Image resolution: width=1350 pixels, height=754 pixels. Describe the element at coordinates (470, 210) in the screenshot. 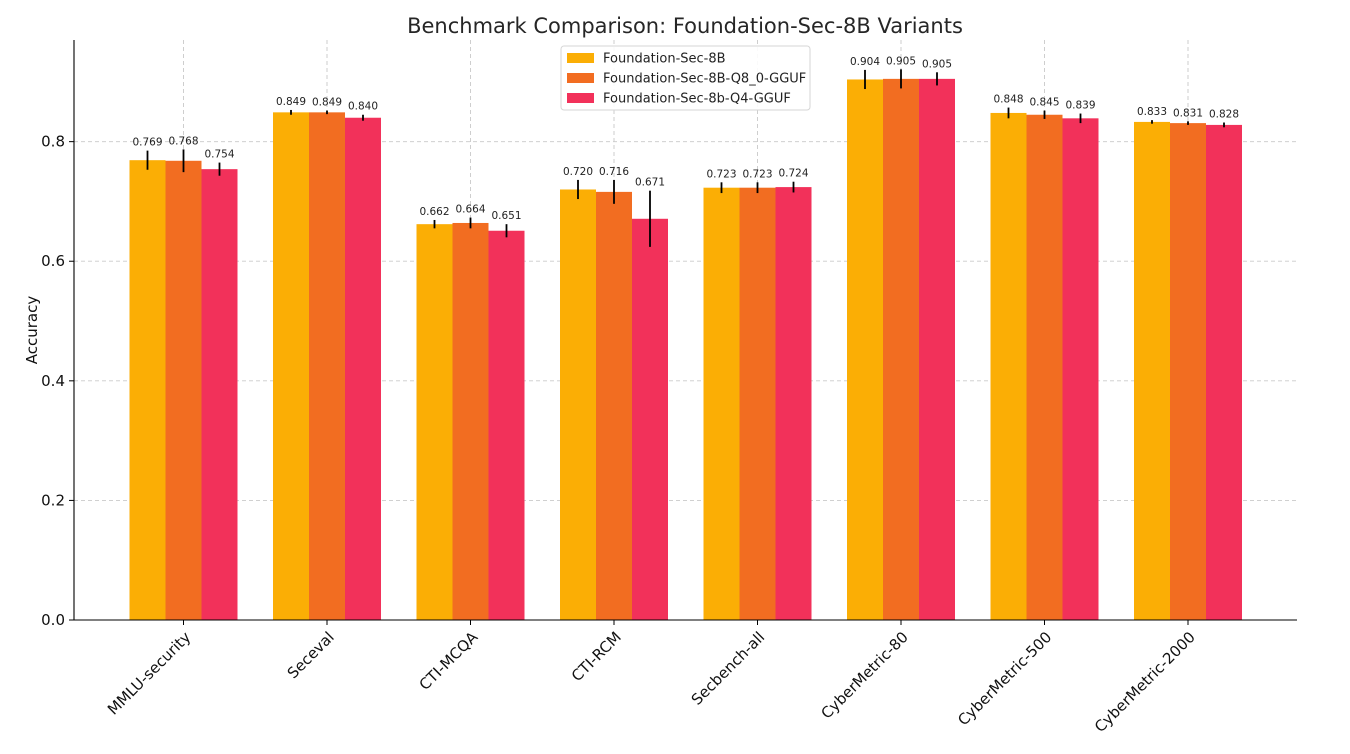

I see `data-label: 0.664` at that location.